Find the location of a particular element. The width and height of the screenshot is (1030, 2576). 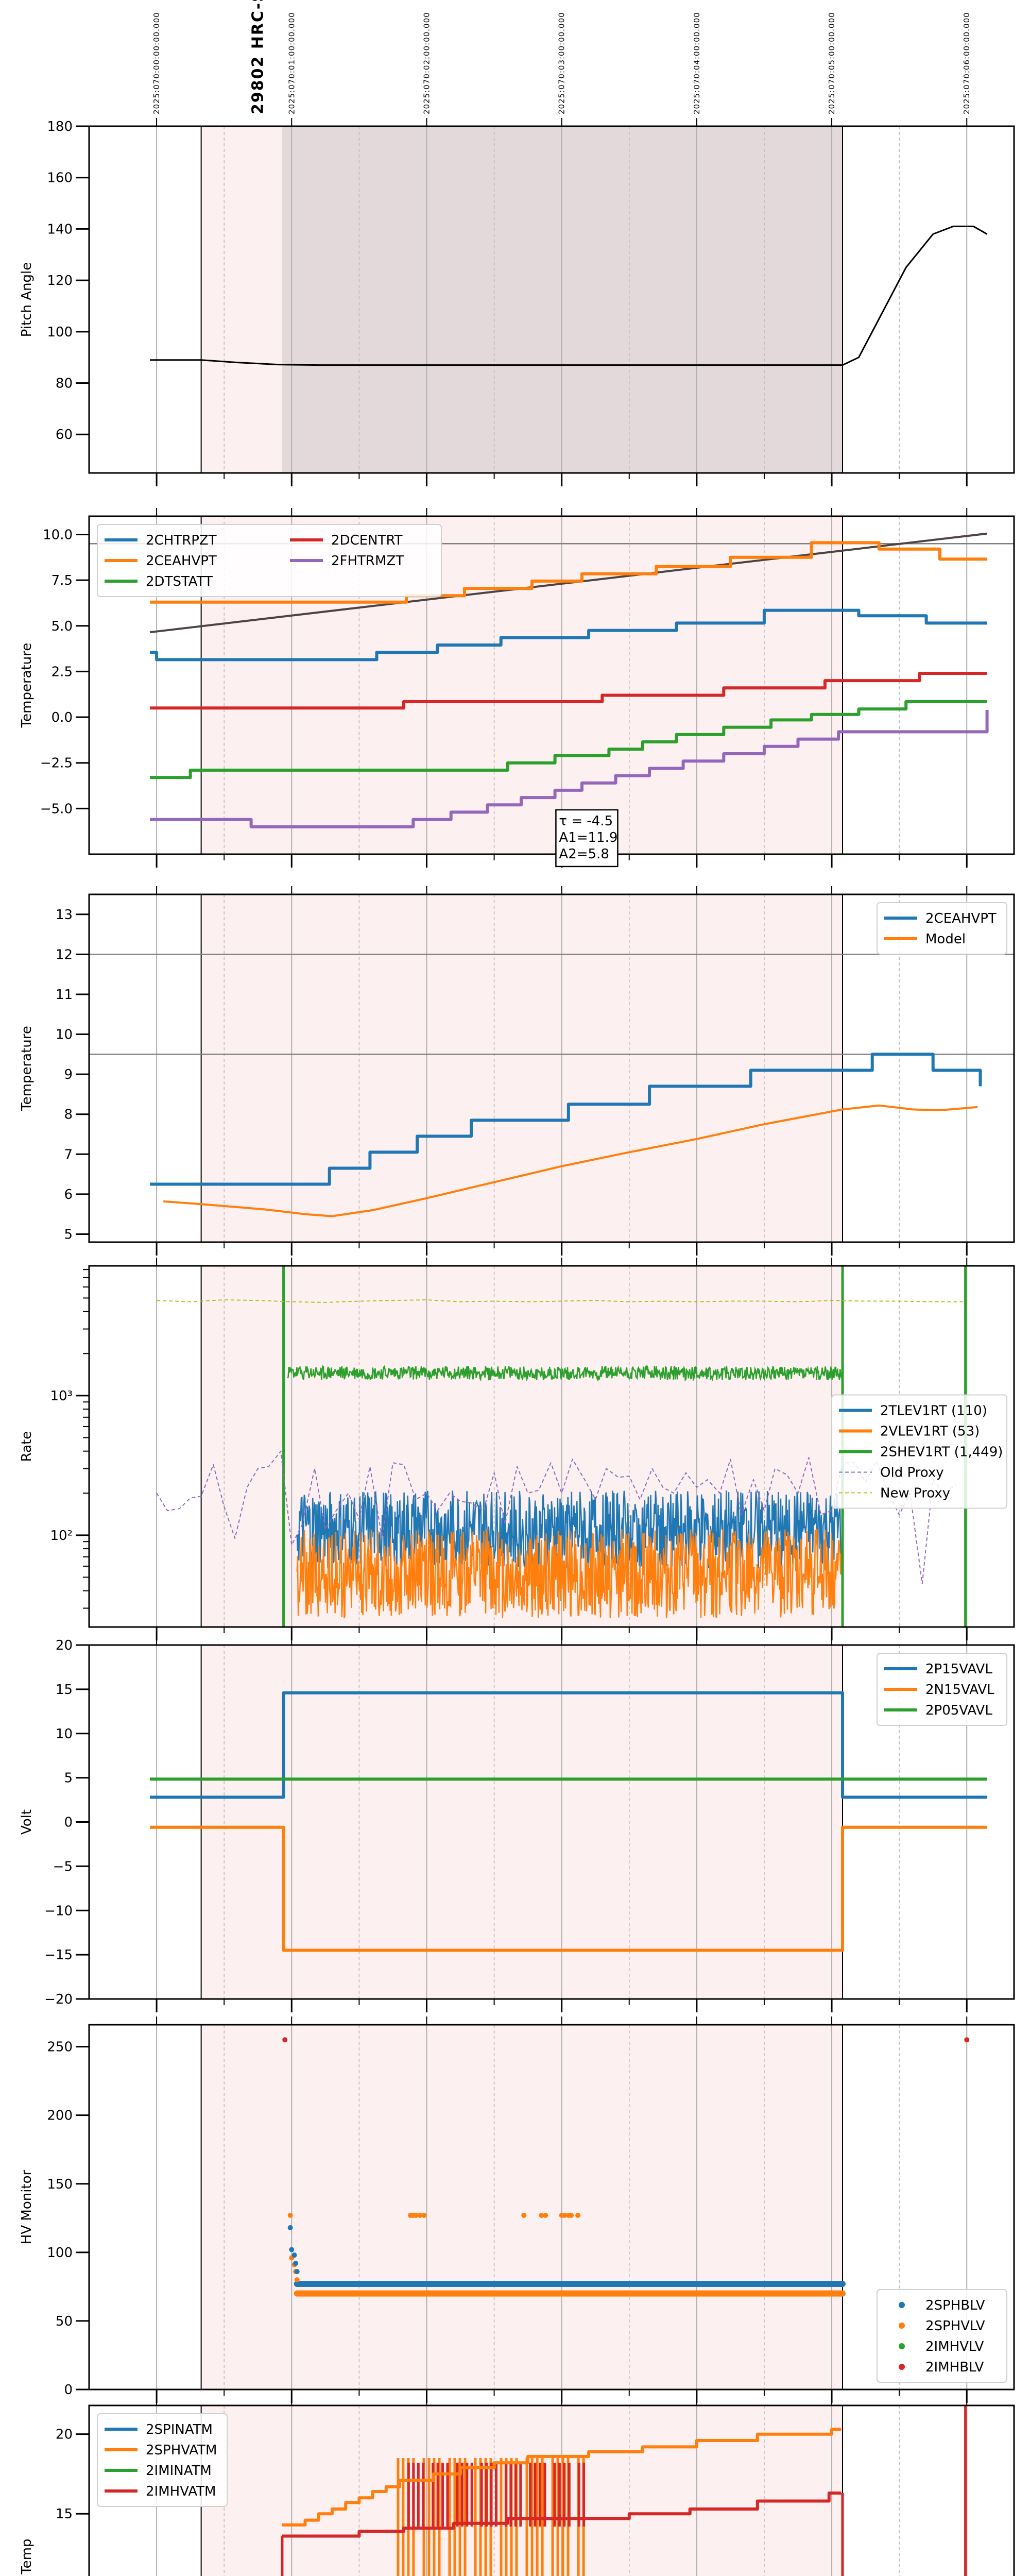

y-tick-label: 50 is located at coordinates (64, 2321).